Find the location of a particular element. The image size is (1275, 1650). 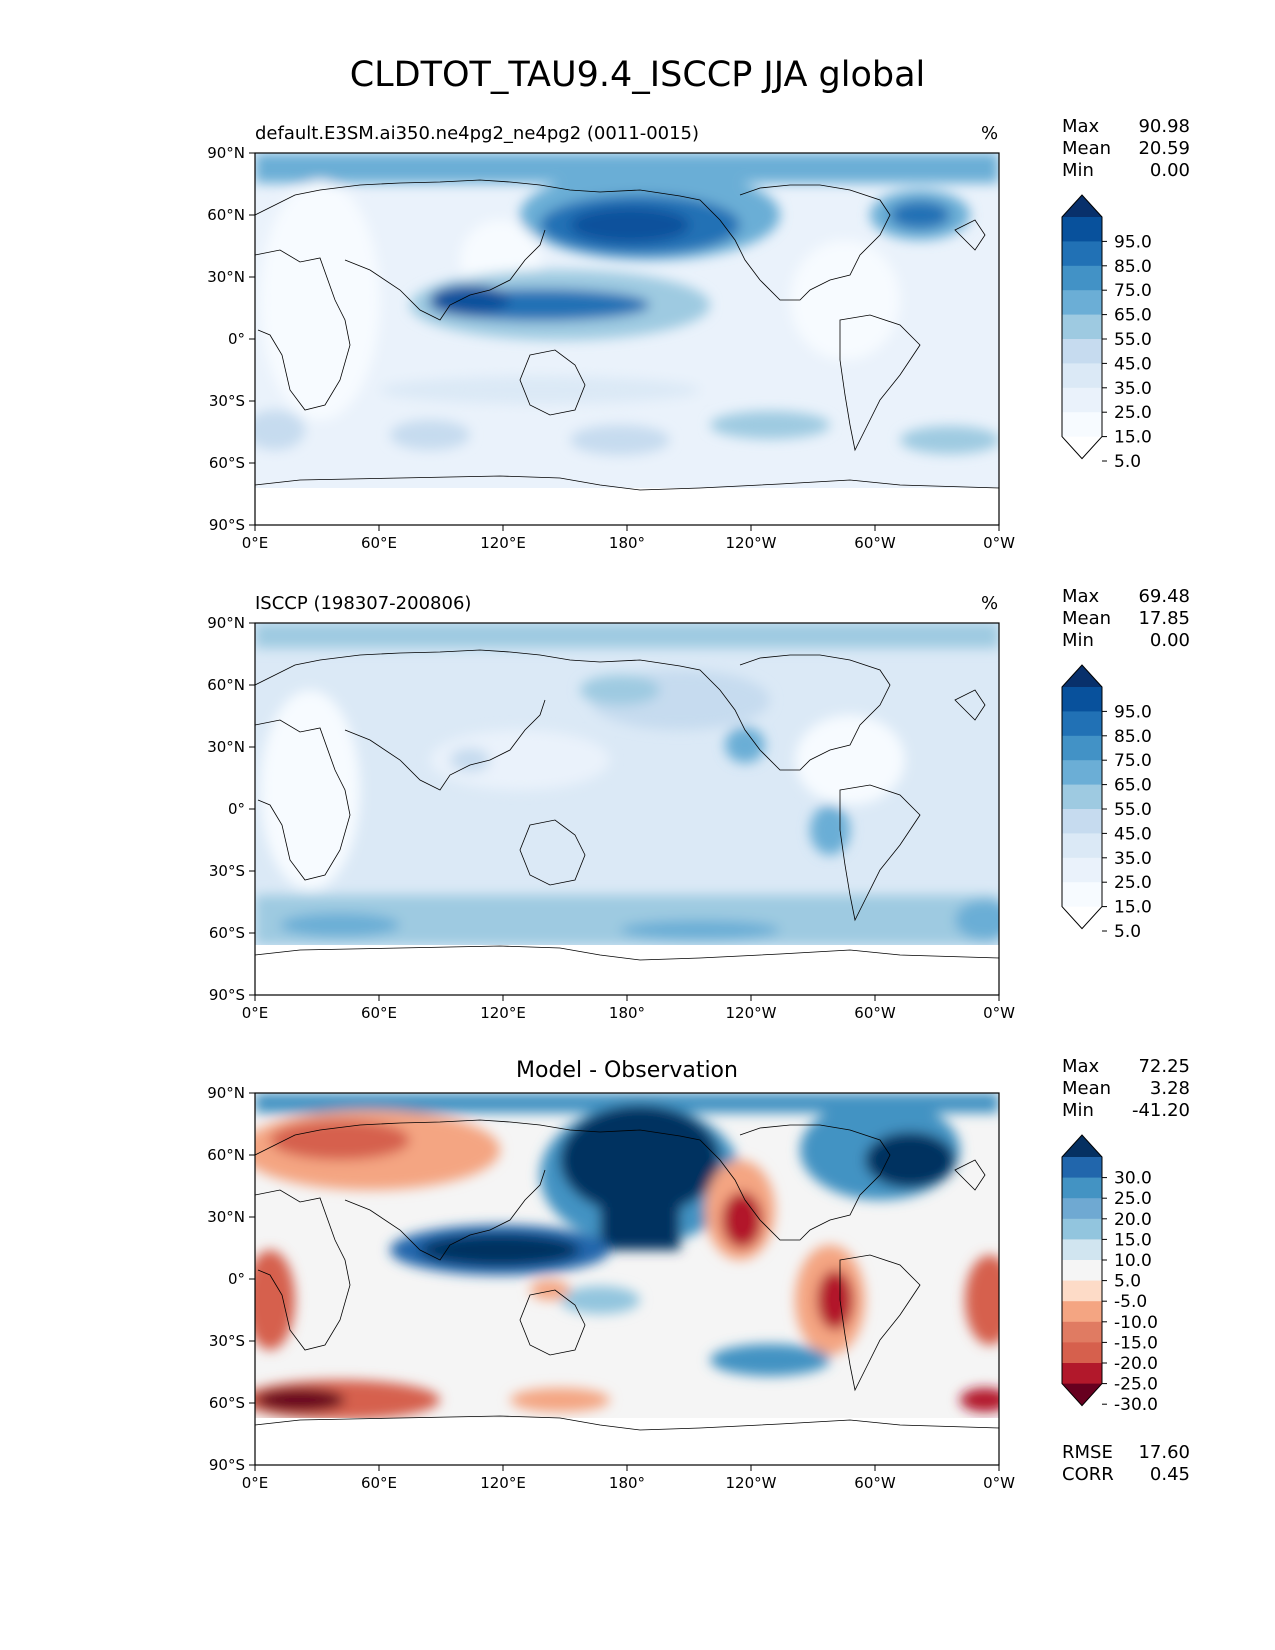

colorbar-tick-label: 5.0 is located at coordinates (1127, 462).